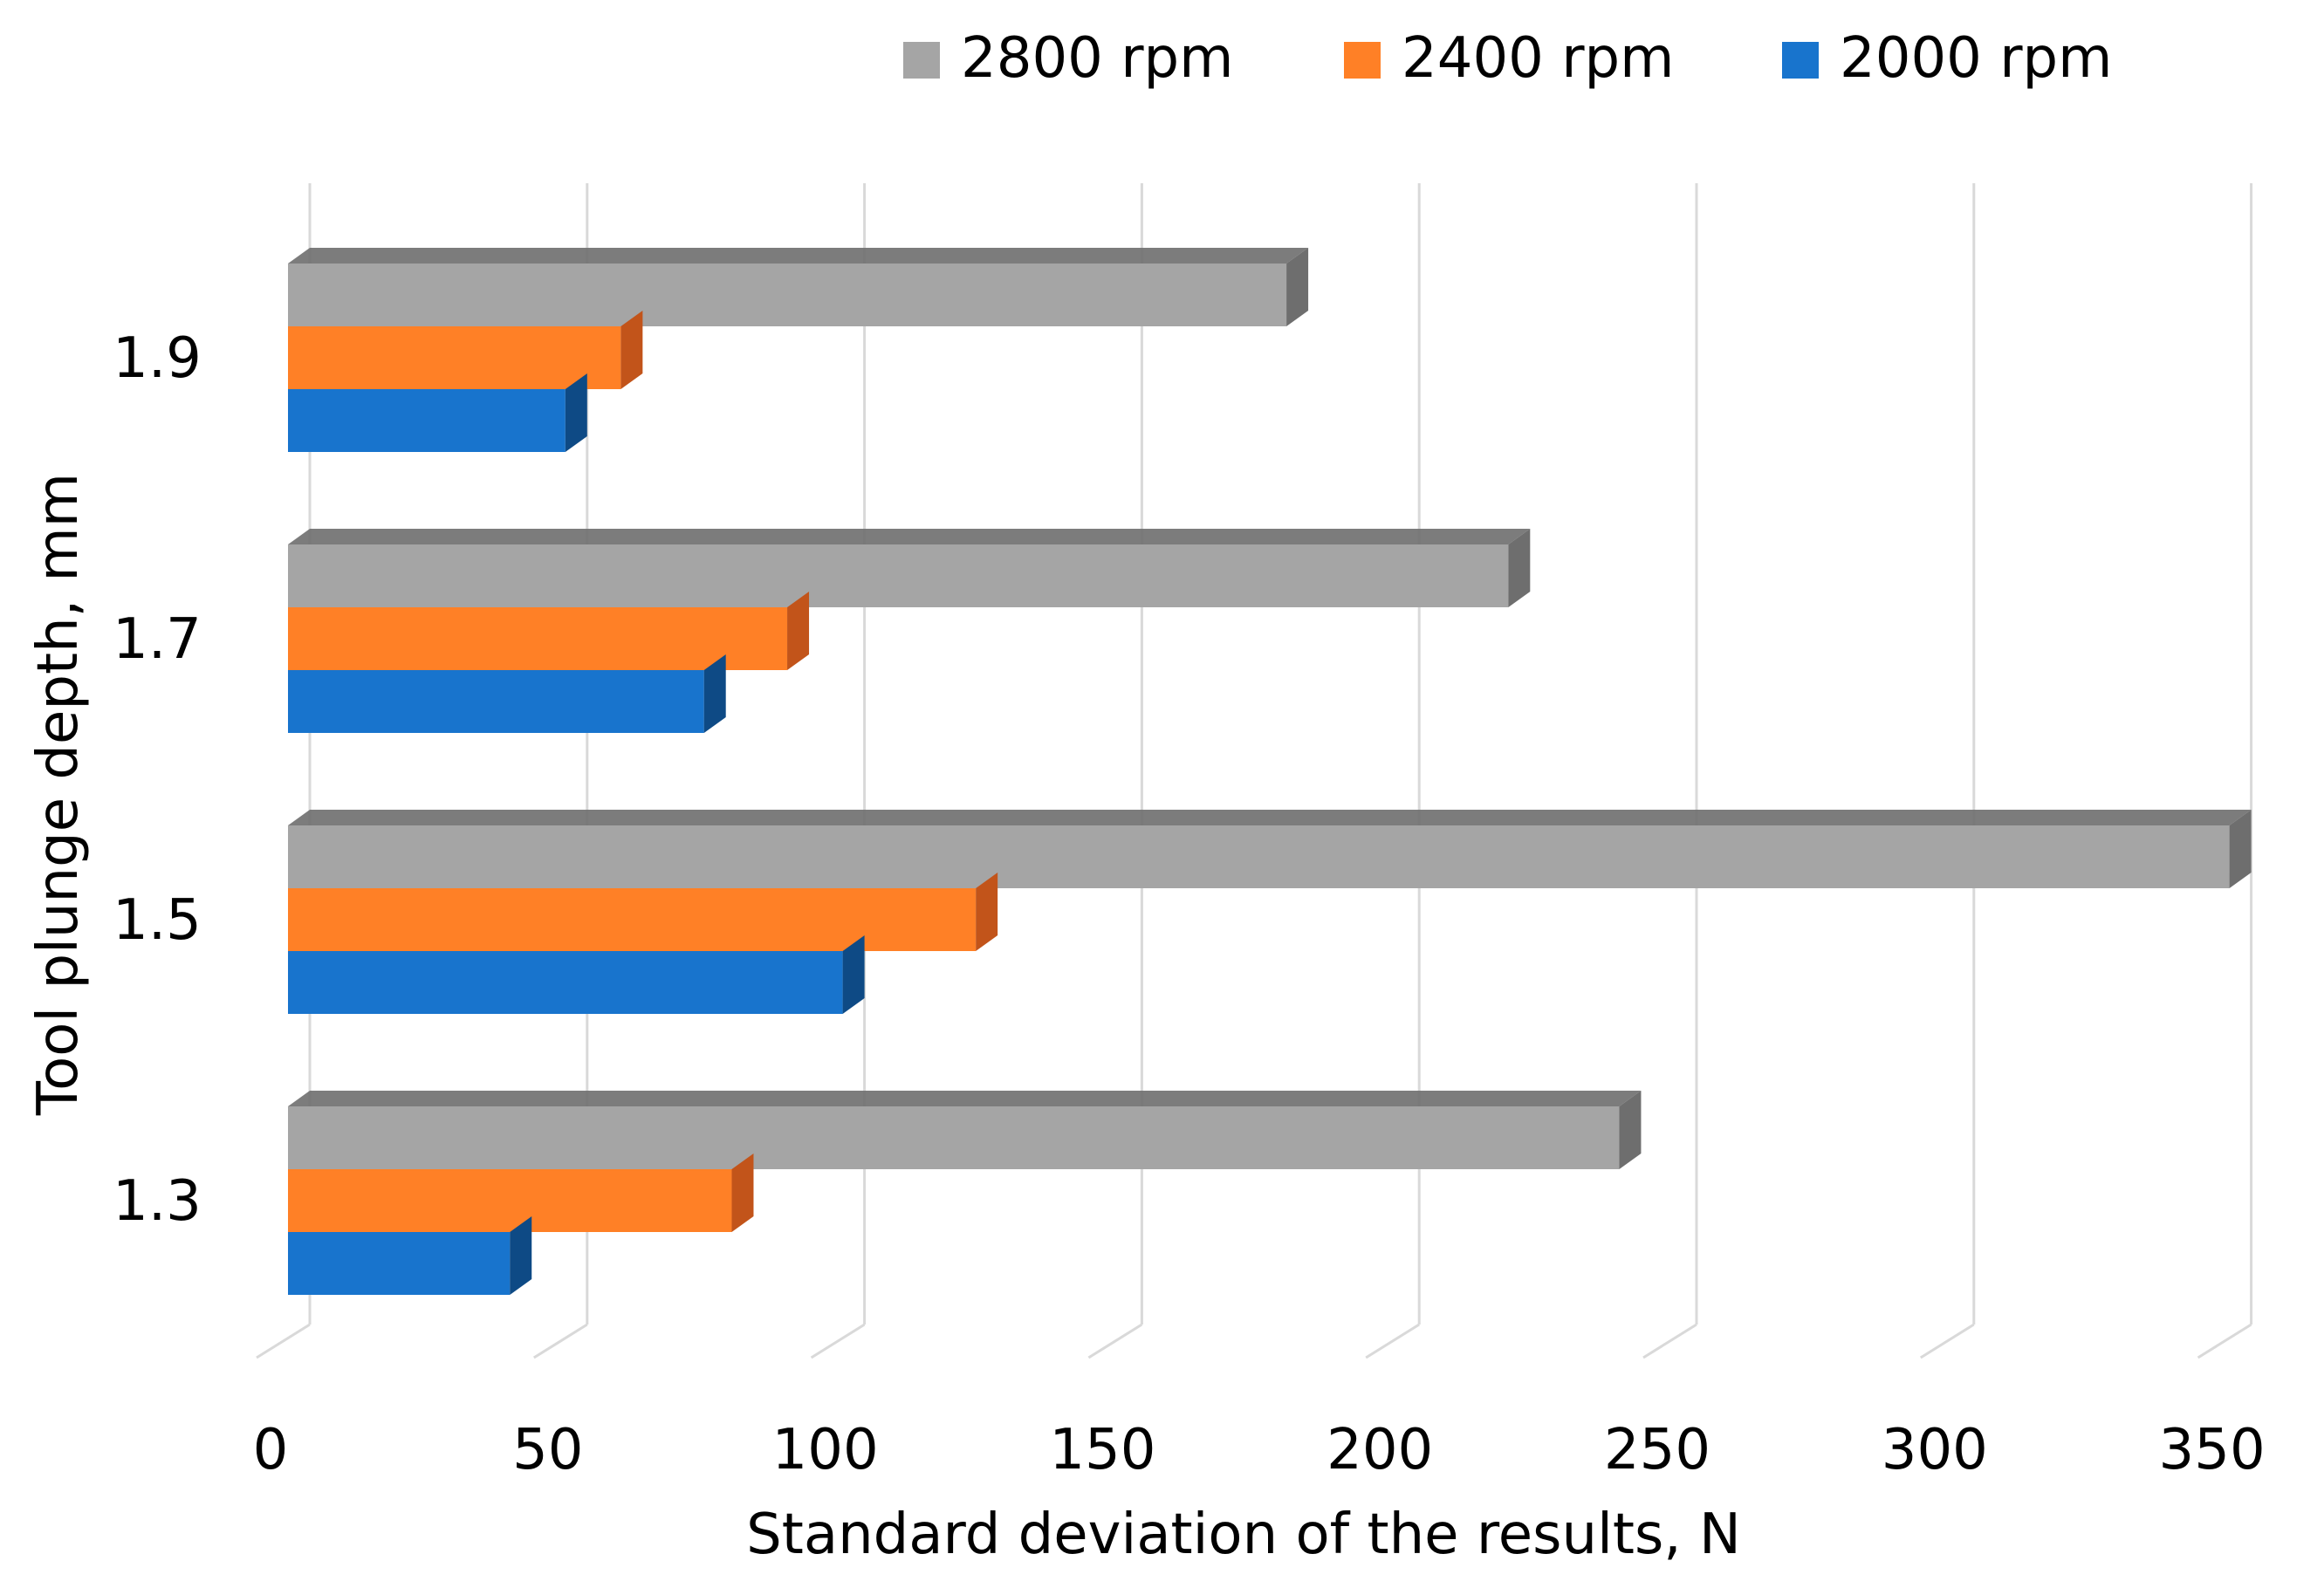  Describe the element at coordinates (1538, 59) in the screenshot. I see `legend-label: 2400 rpm` at that location.